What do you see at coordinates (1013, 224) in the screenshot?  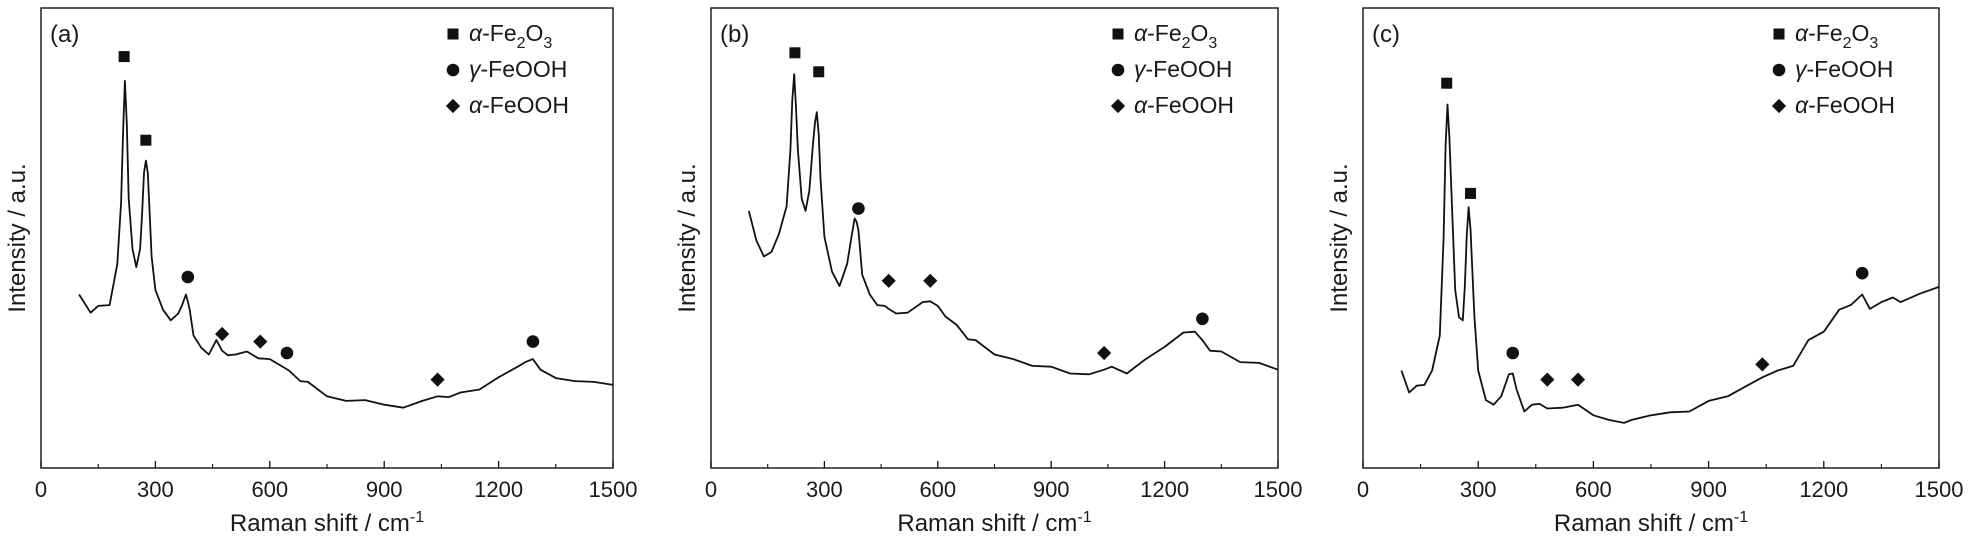 I see `spectrum-line` at bounding box center [1013, 224].